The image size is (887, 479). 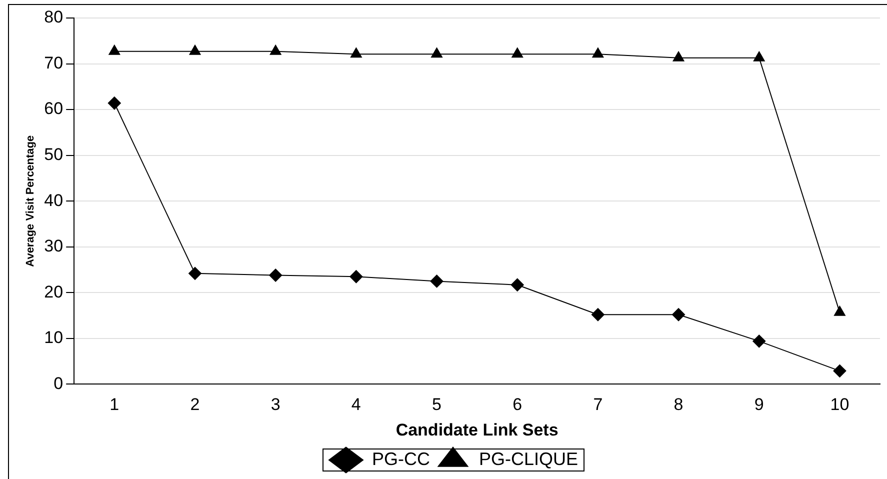 What do you see at coordinates (59, 383) in the screenshot?
I see `y-tick-label: 0` at bounding box center [59, 383].